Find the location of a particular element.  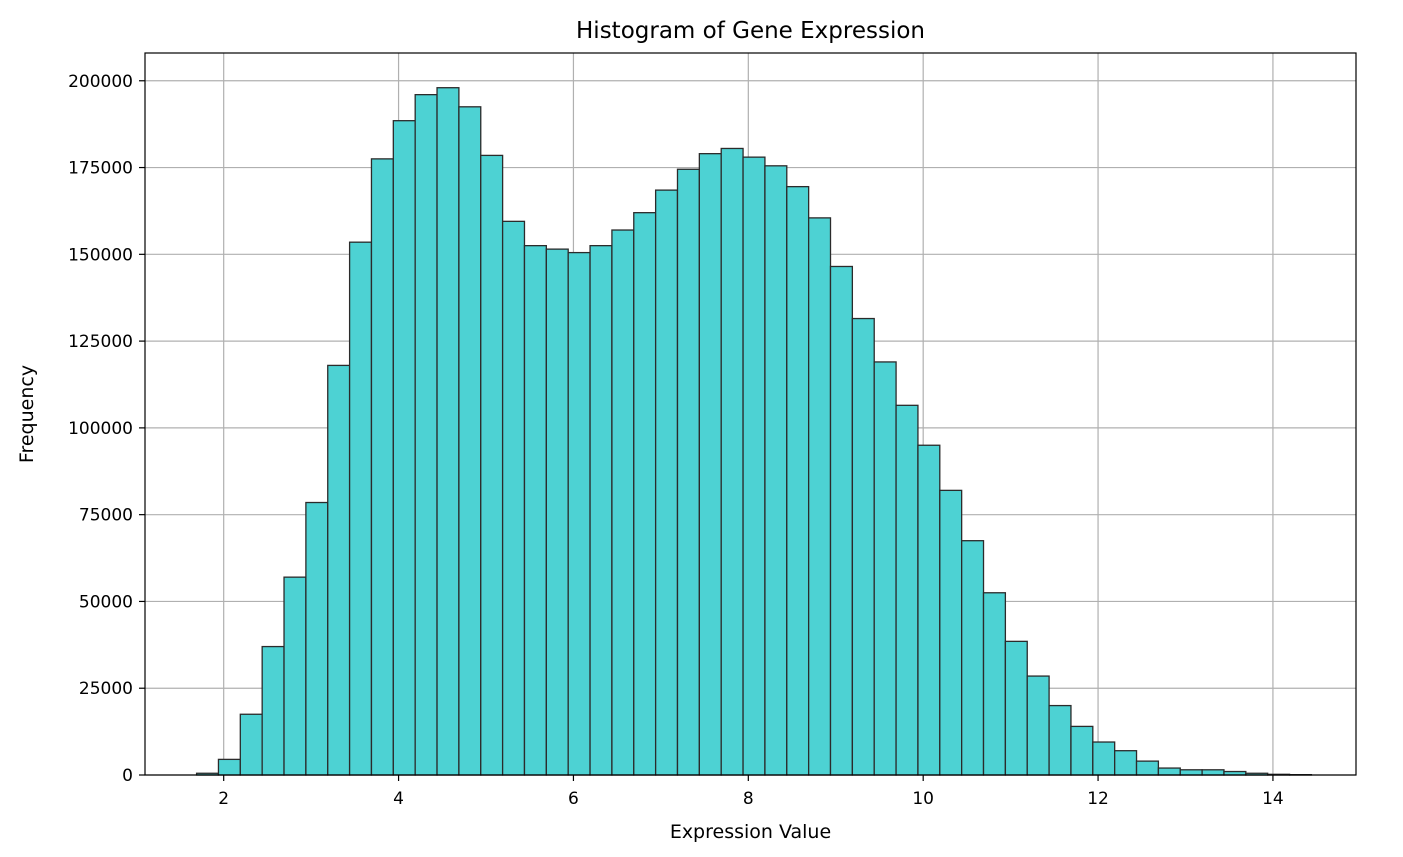

x-tick-label: 14 is located at coordinates (1273, 799).